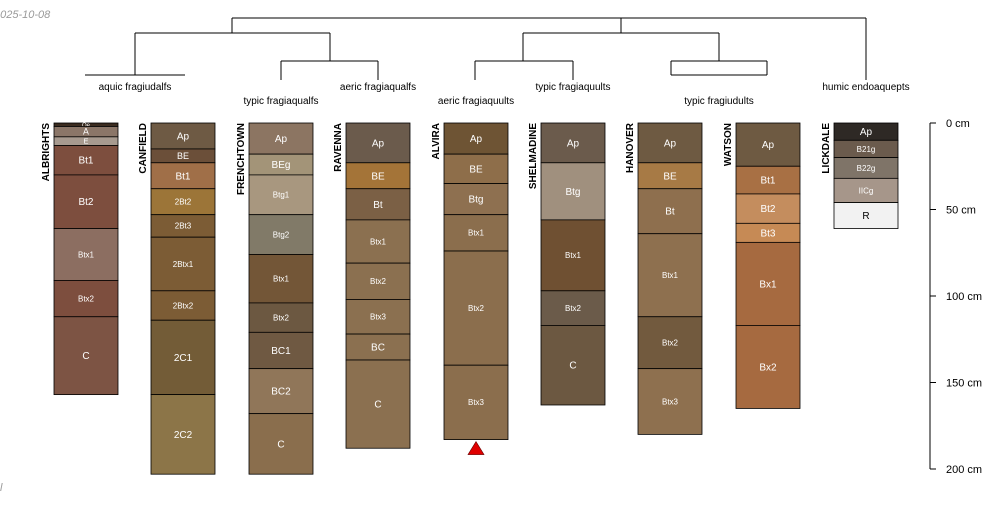  Describe the element at coordinates (670, 176) in the screenshot. I see `horizon-hanover-be` at that location.